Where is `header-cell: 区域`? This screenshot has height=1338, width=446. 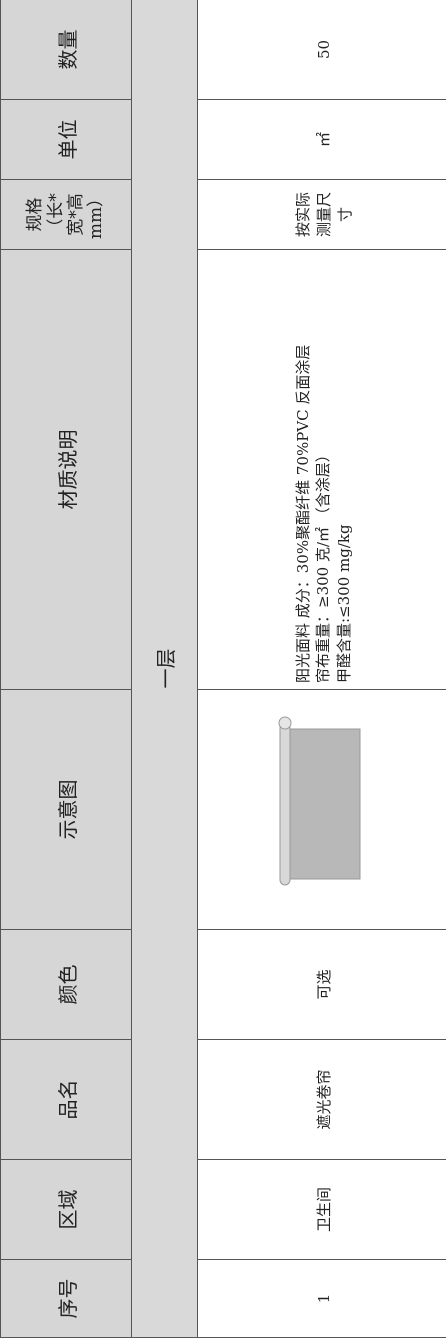
header-cell: 区域 is located at coordinates (66, 1209).